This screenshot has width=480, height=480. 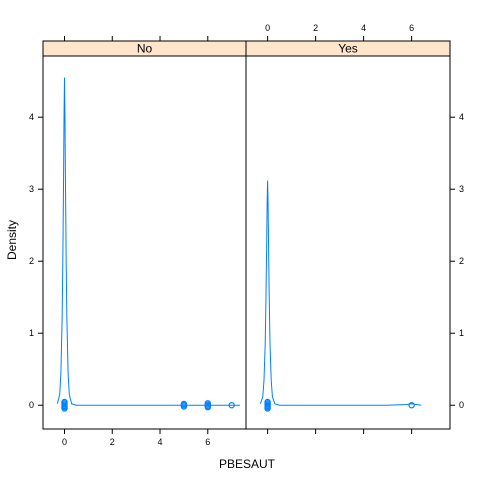 What do you see at coordinates (348, 49) in the screenshot?
I see `strip-label: Yes` at bounding box center [348, 49].